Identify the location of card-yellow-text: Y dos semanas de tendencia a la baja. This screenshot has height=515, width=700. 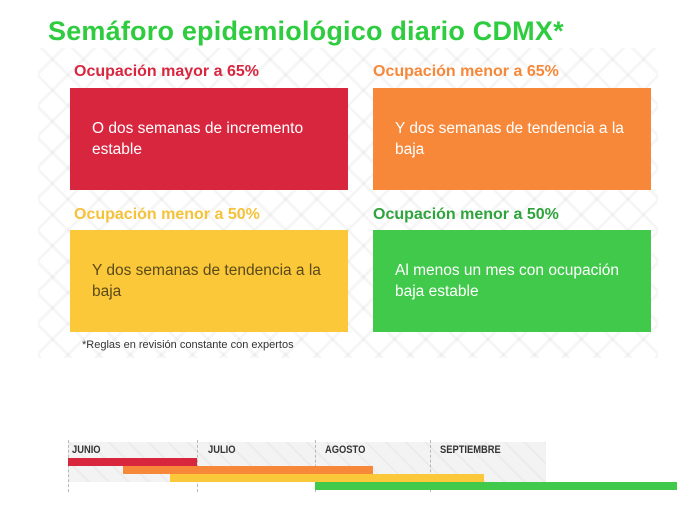
(206, 281).